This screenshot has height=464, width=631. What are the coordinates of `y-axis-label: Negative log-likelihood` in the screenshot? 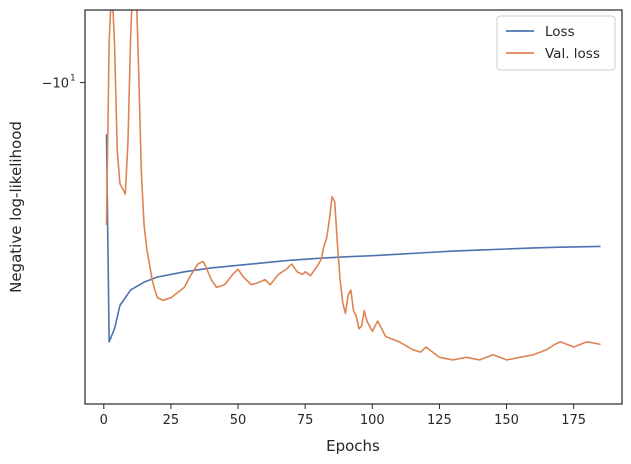 It's located at (16, 207).